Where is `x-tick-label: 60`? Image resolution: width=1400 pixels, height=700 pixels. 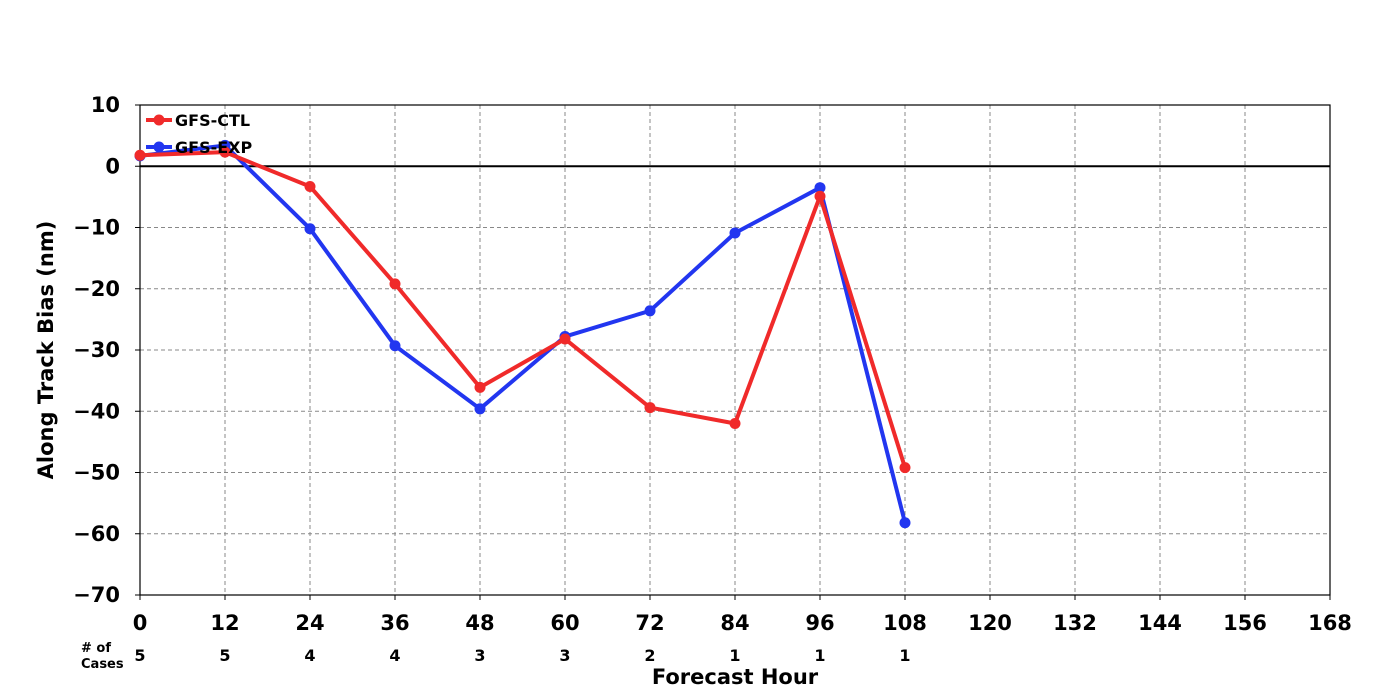
x-tick-label: 60 is located at coordinates (564, 623).